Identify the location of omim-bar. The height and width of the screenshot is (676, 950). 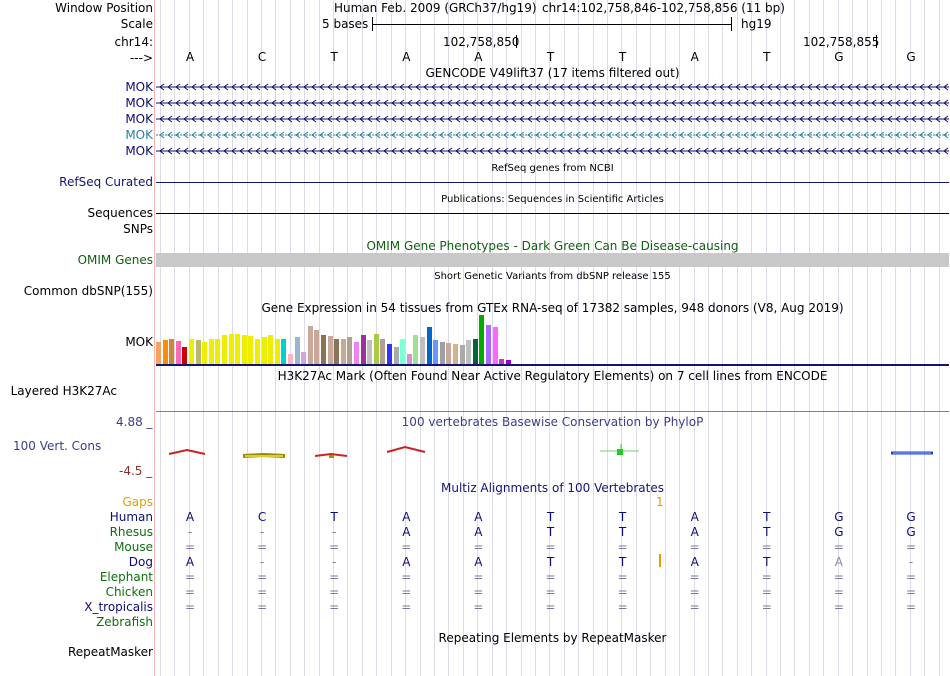
(552, 260).